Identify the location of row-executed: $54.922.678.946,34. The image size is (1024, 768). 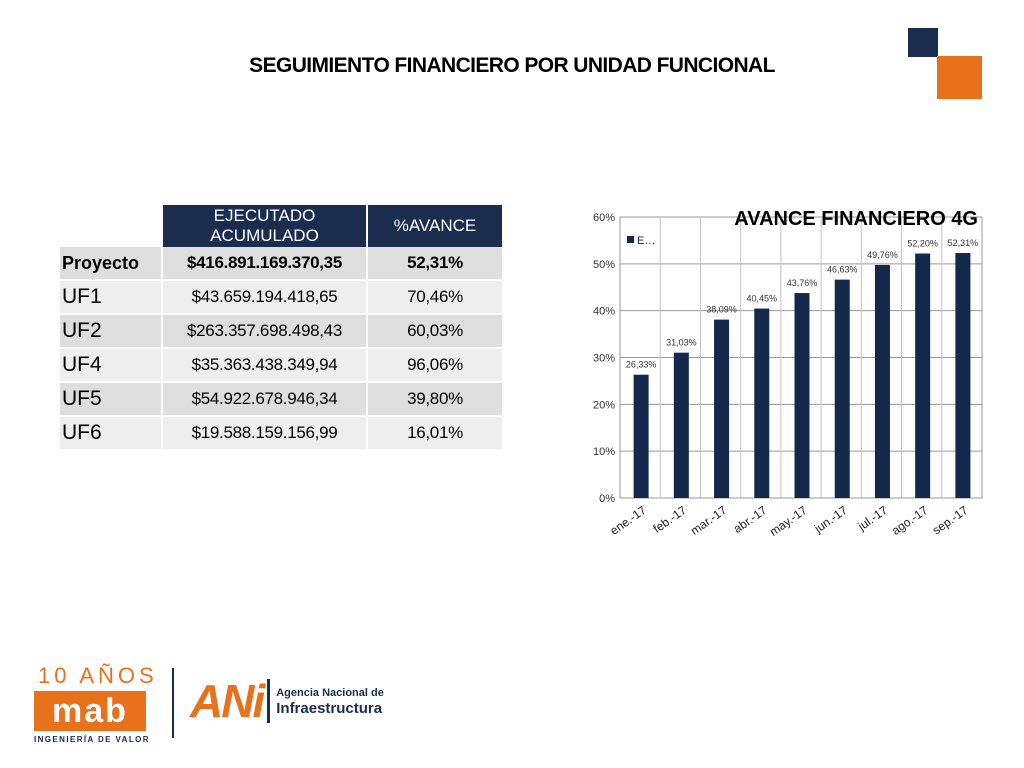
(265, 399).